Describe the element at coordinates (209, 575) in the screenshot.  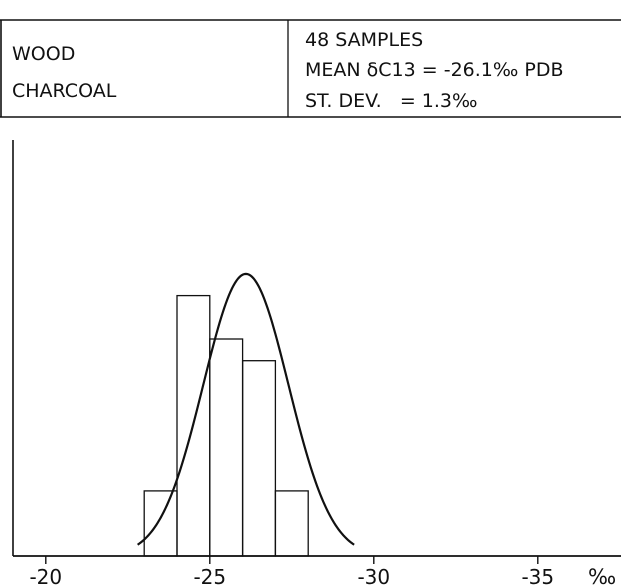
I see `x-tick-label: -25` at that location.